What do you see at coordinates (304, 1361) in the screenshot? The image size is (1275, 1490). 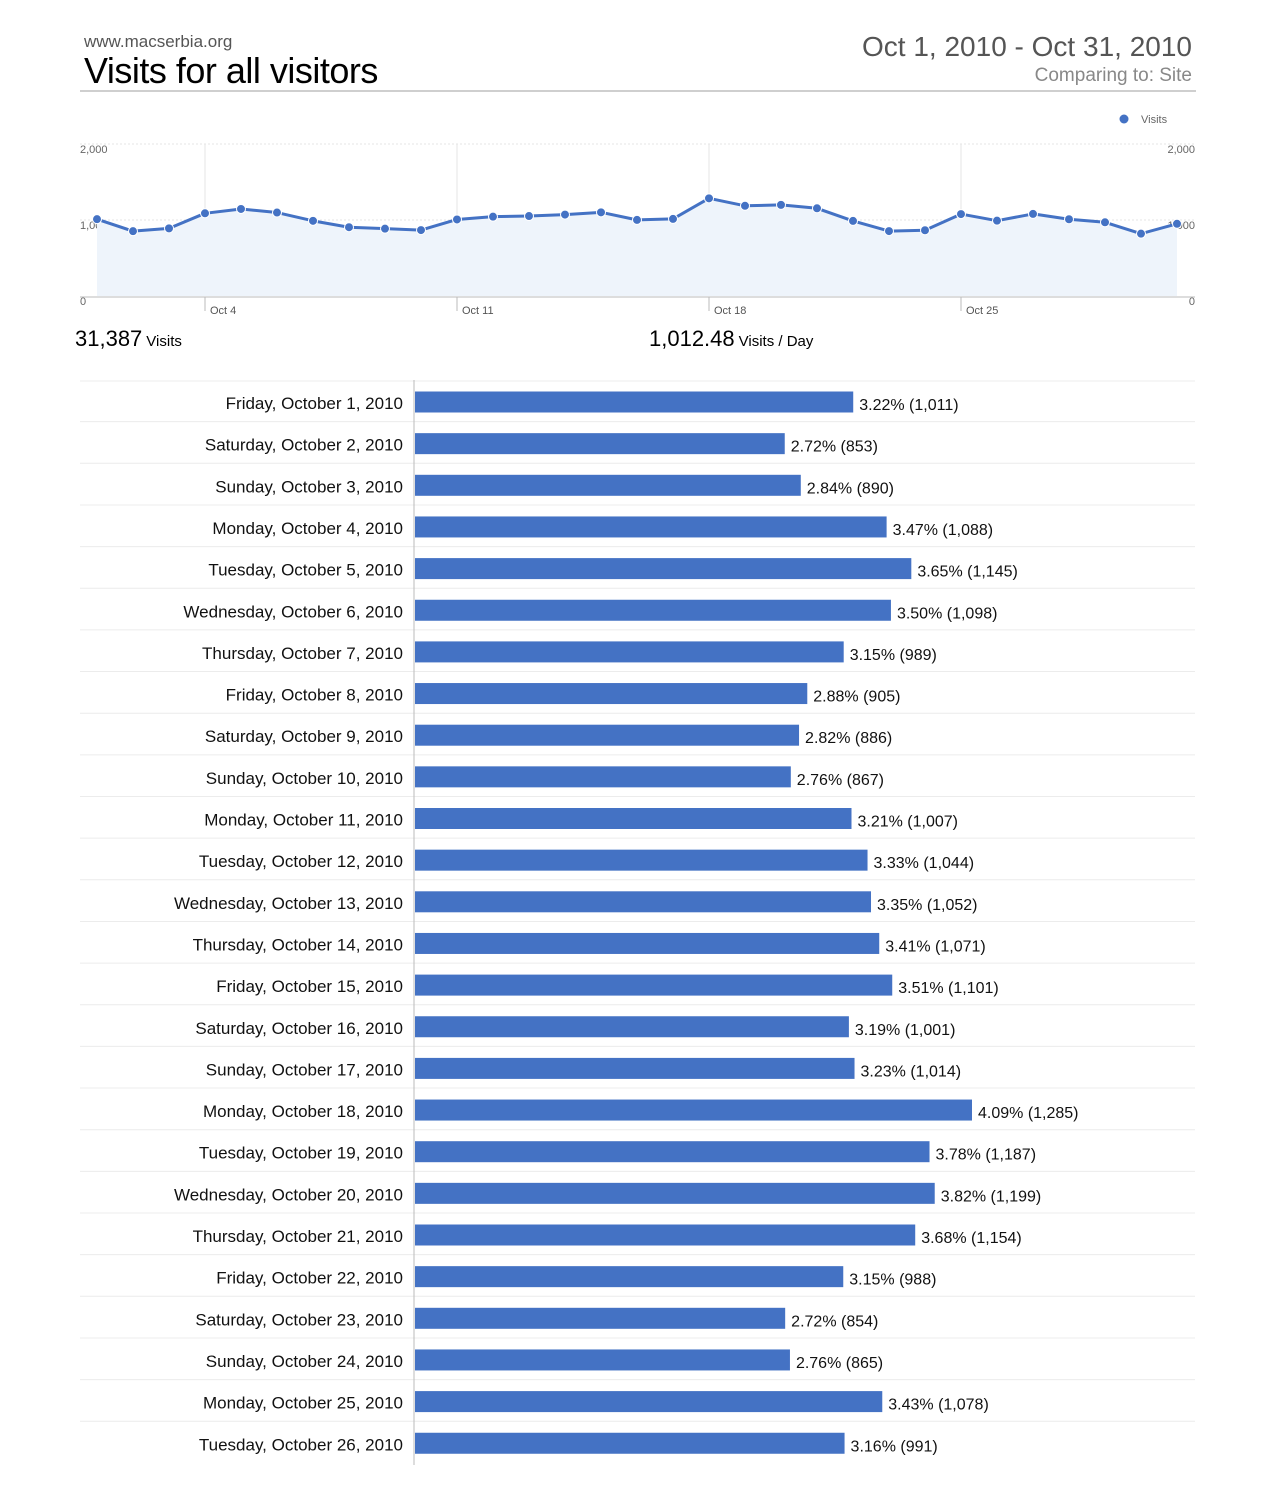 I see `bar-category-label: Sunday, October 24, 2010` at bounding box center [304, 1361].